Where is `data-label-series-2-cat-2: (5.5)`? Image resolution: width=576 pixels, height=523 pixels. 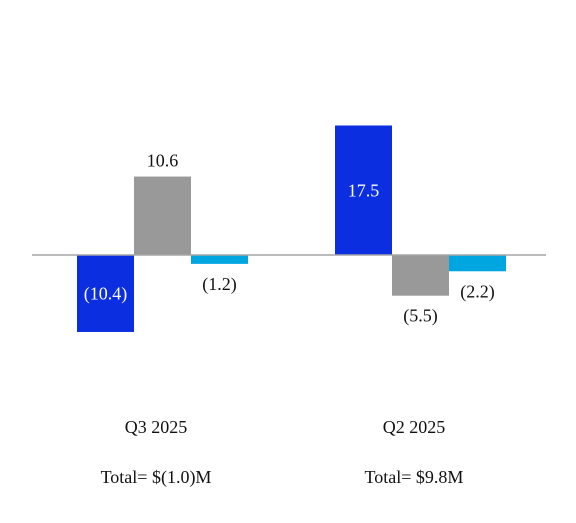 data-label-series-2-cat-2: (5.5) is located at coordinates (420, 316).